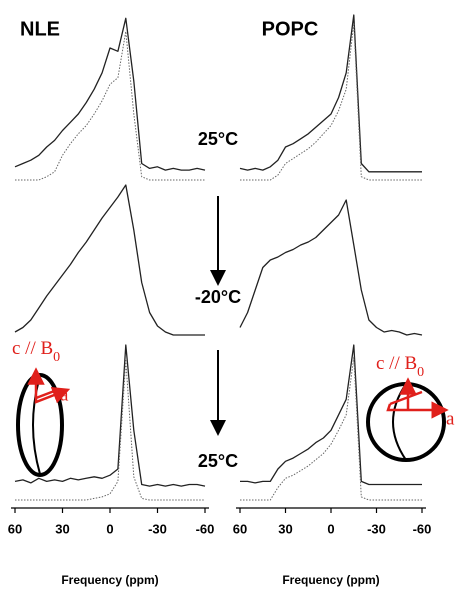 The height and width of the screenshot is (591, 465). What do you see at coordinates (290, 29) in the screenshot?
I see `chart-title: POPC` at bounding box center [290, 29].